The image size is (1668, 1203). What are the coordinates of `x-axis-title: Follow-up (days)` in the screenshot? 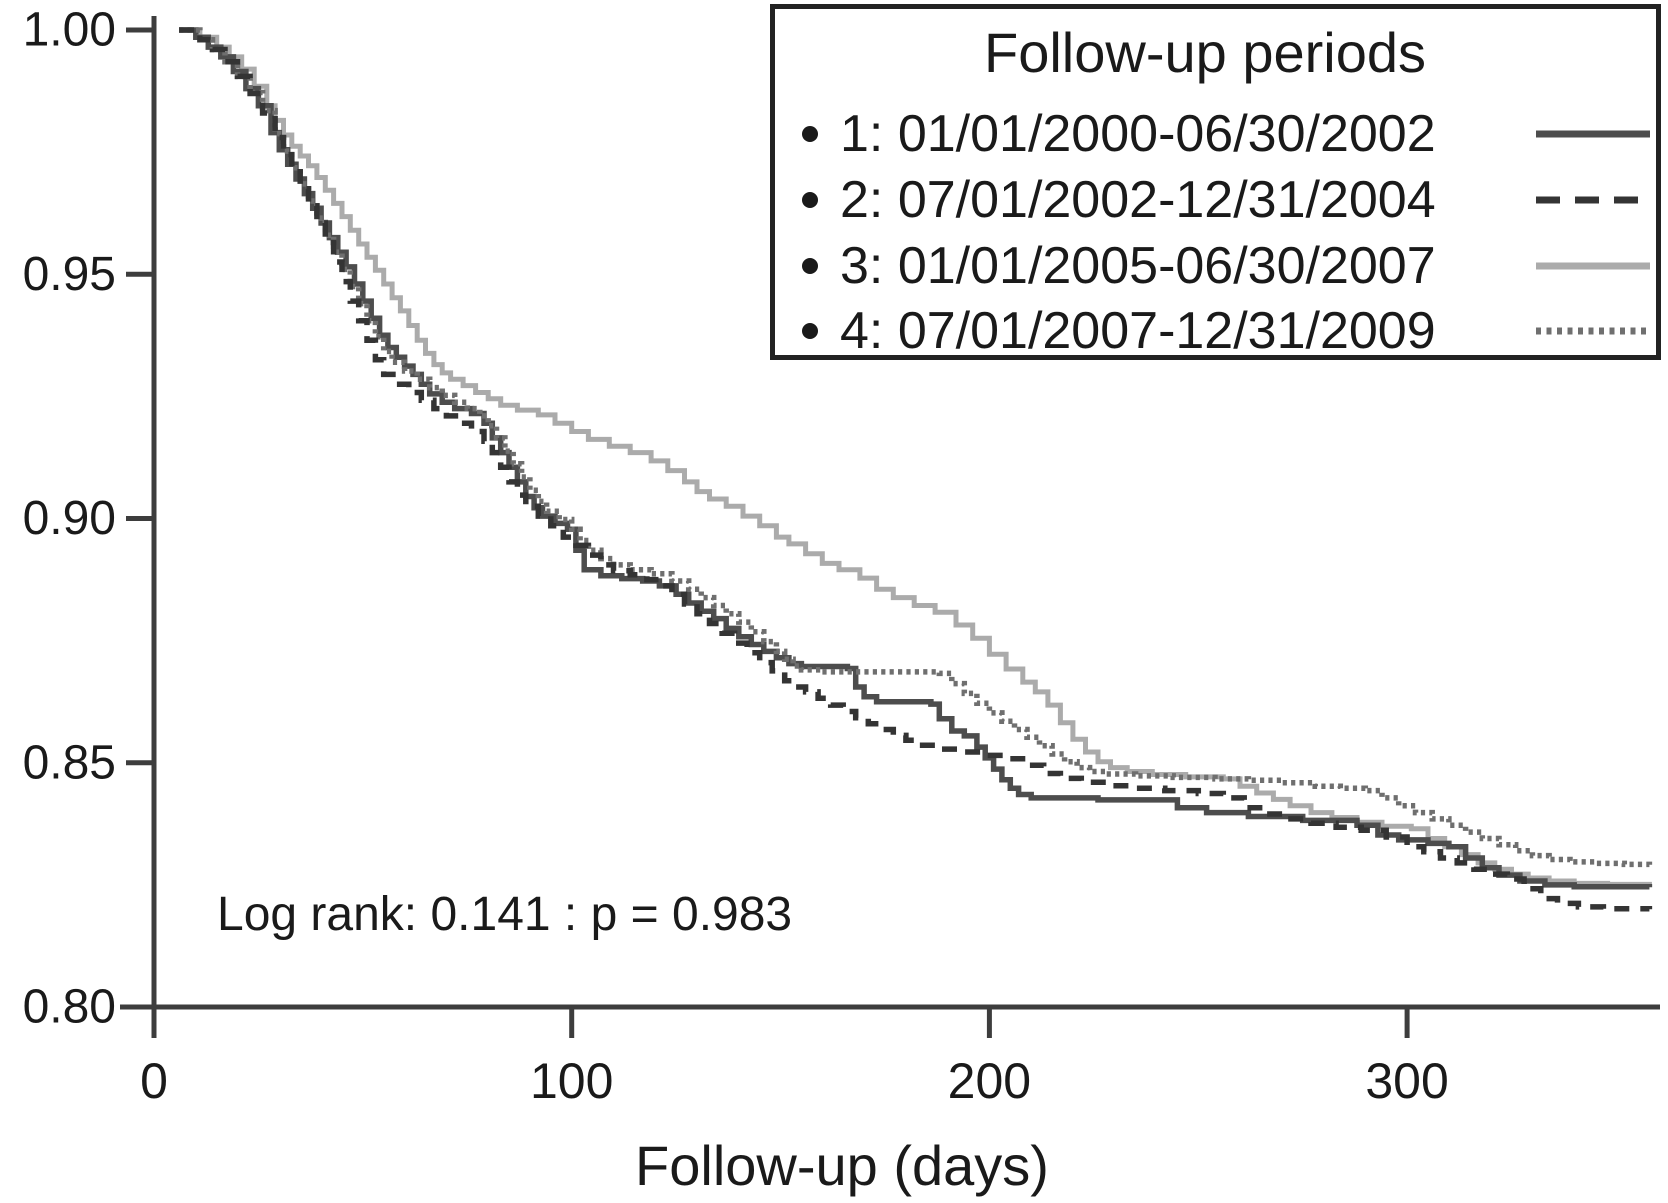 It's located at (842, 1165).